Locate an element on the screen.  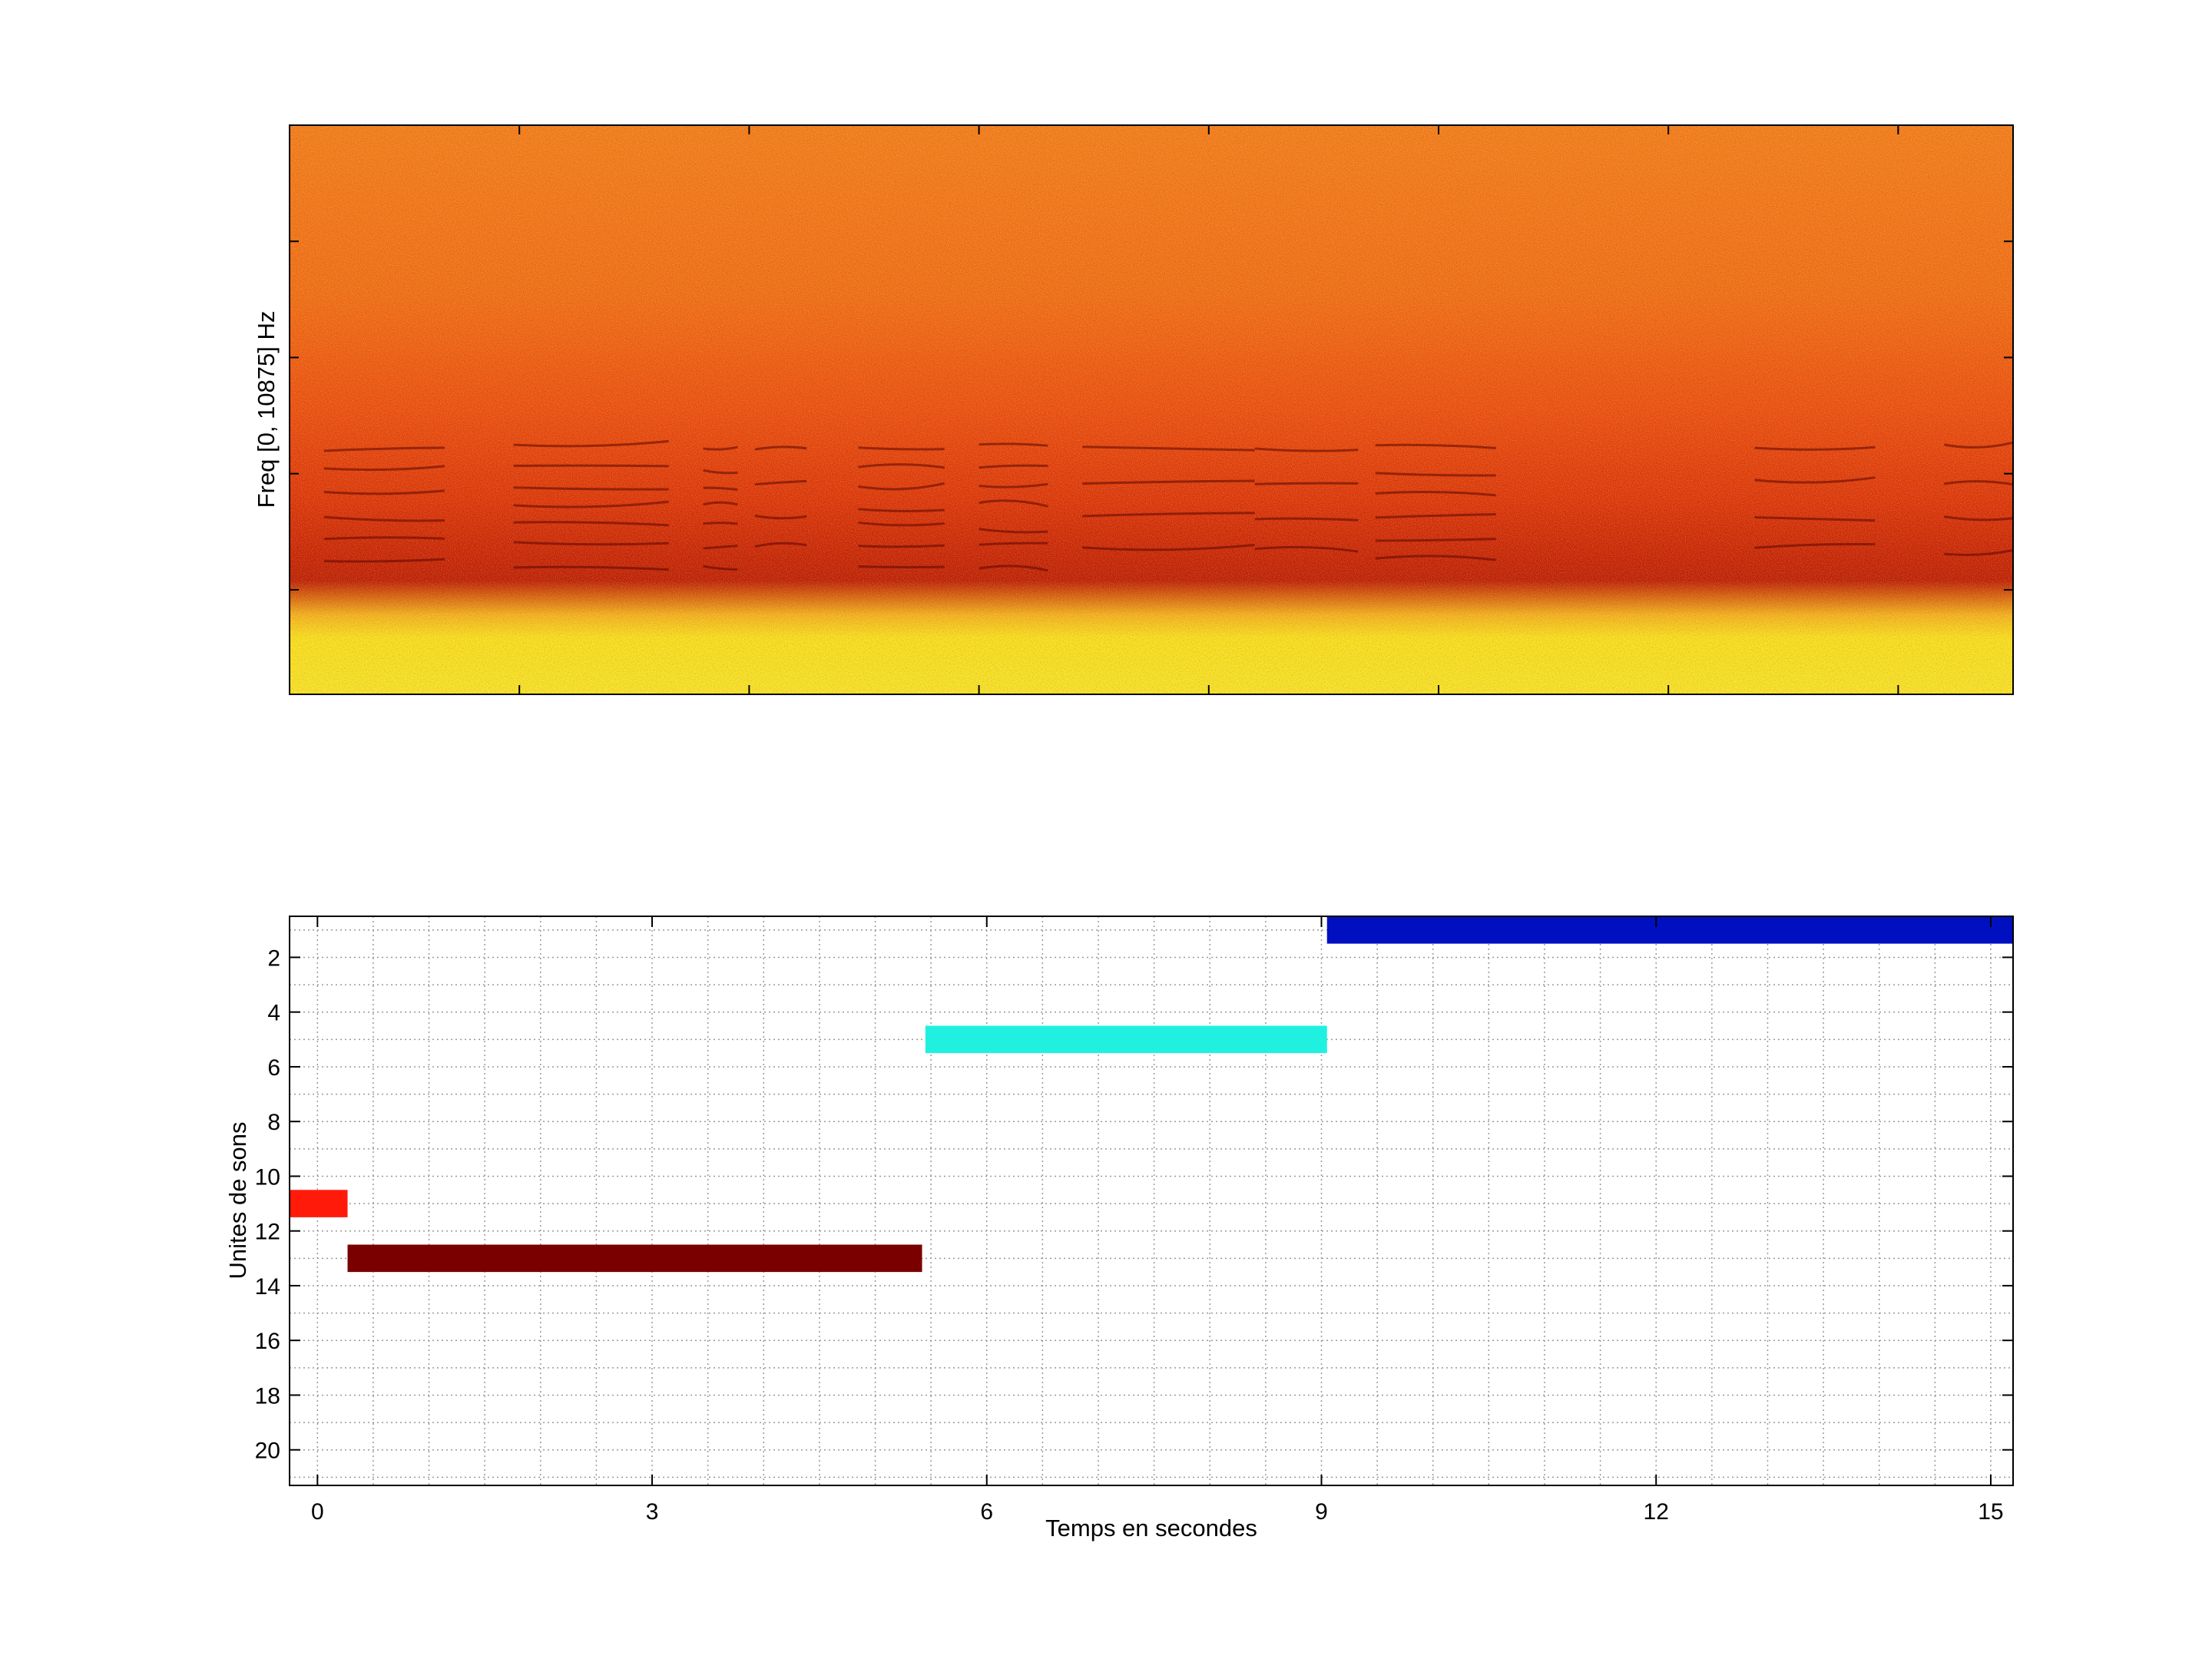
units-ylabel: Unites de sons is located at coordinates (237, 1200).